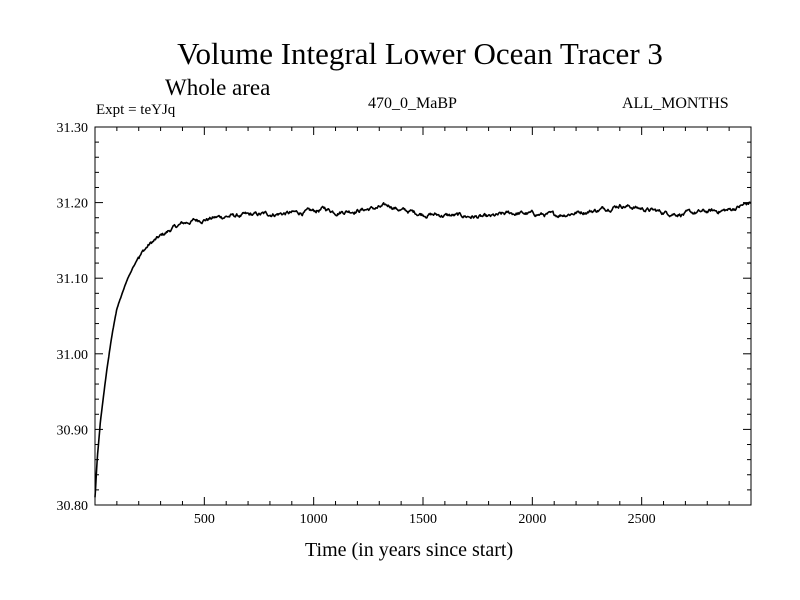  I want to click on y-tick-label: 31.30, so click(73, 128).